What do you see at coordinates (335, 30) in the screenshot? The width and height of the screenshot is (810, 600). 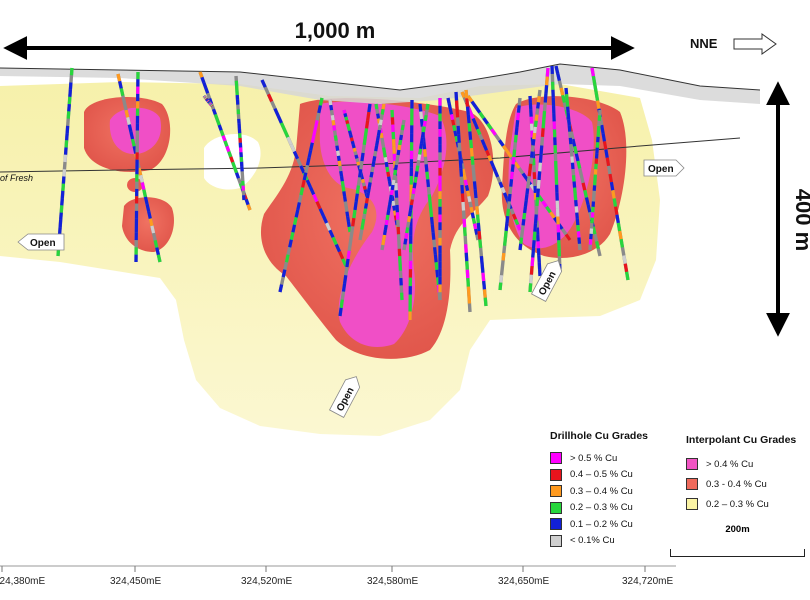 I see `width-label: 1,000 m` at bounding box center [335, 30].